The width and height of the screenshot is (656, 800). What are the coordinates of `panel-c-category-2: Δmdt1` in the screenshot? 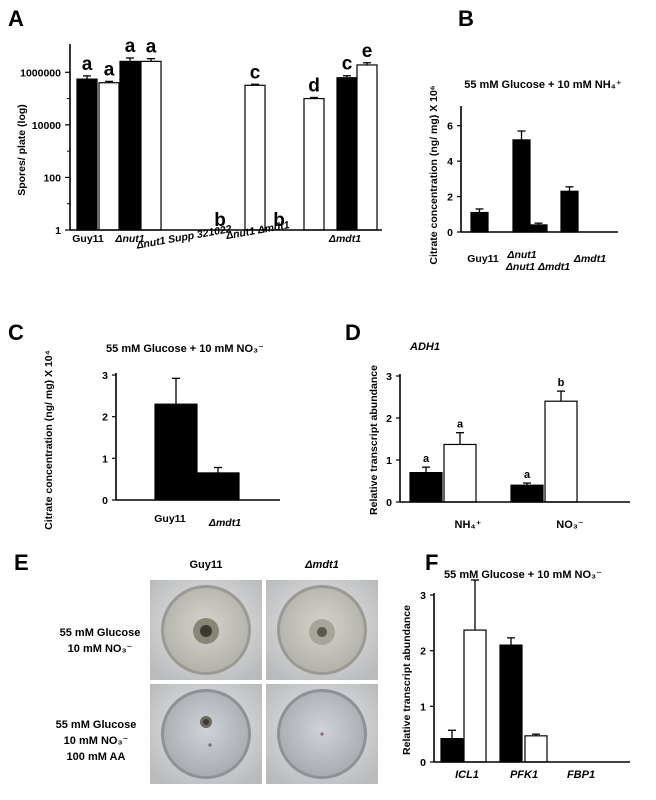 It's located at (224, 523).